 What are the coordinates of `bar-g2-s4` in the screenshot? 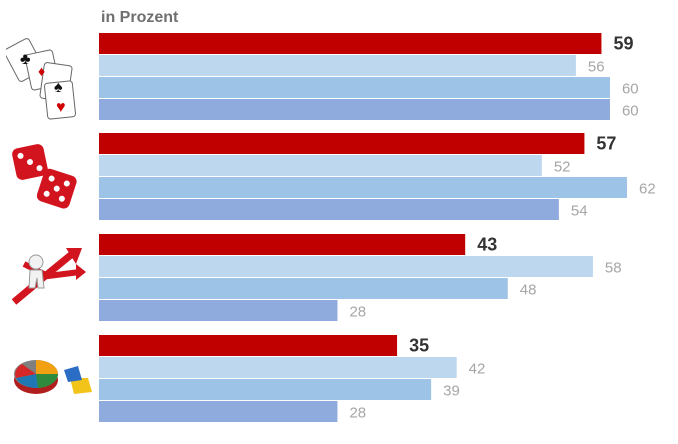 It's located at (329, 209).